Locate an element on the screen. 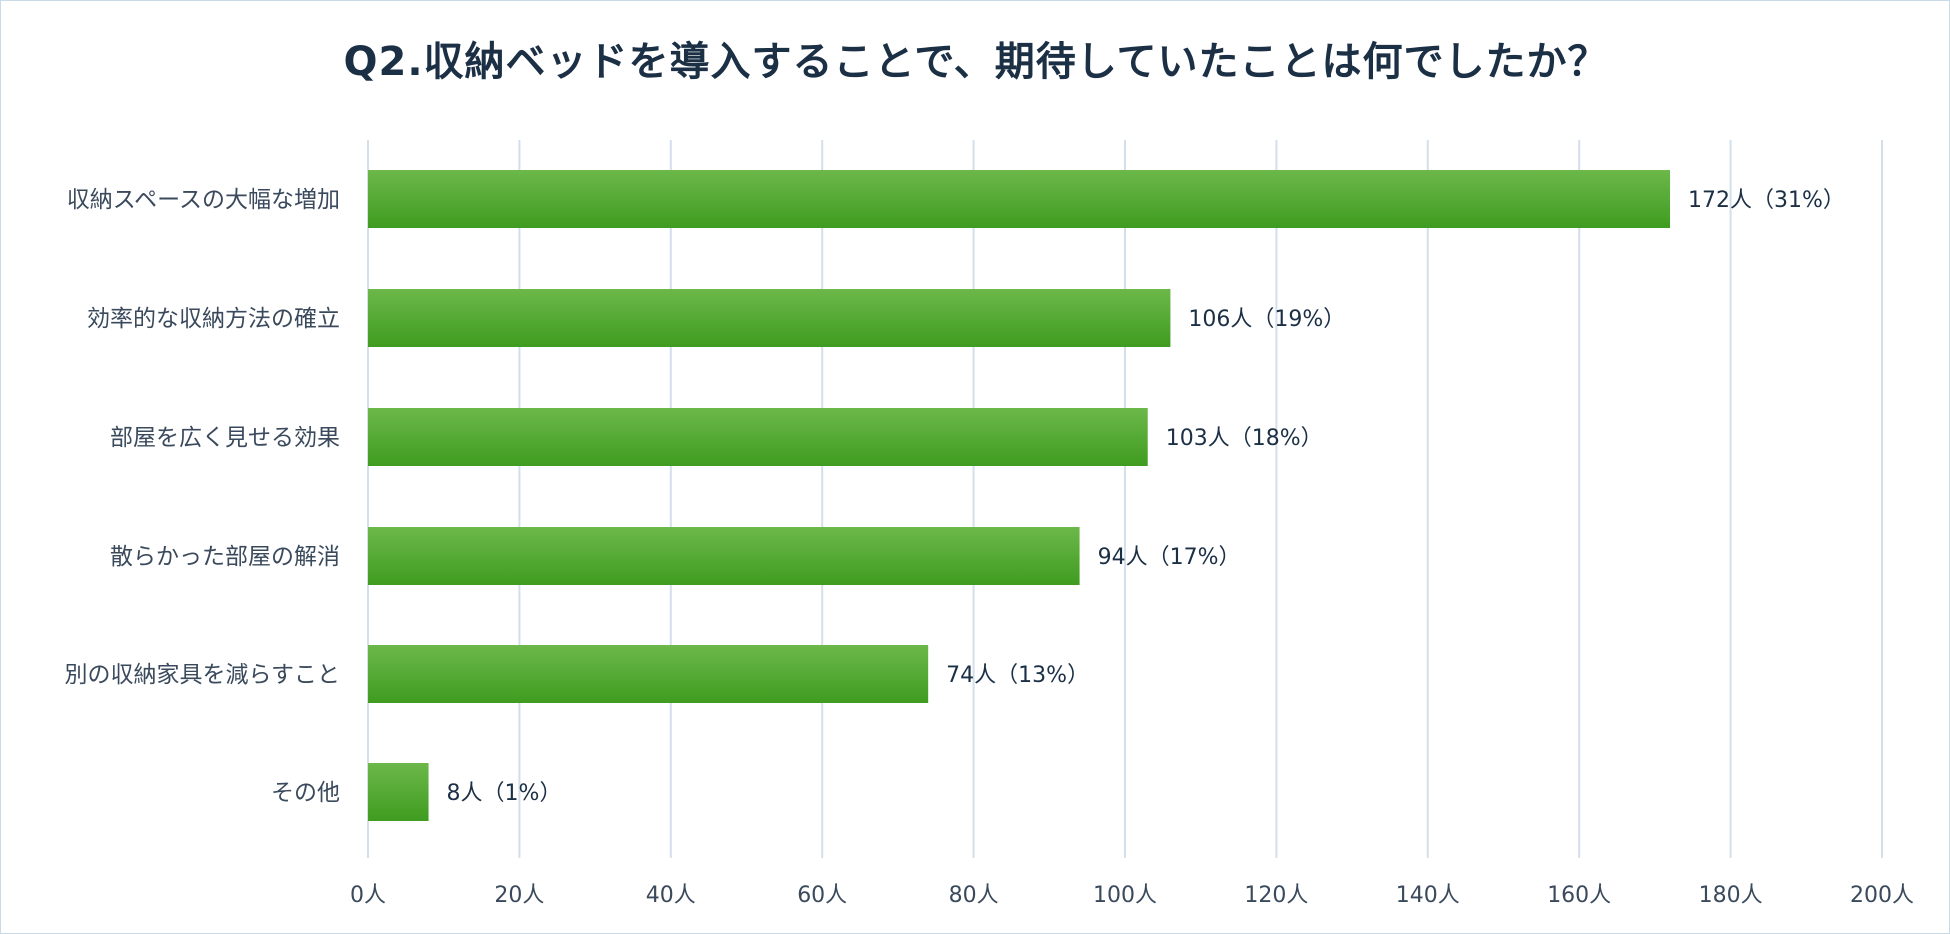 The width and height of the screenshot is (1950, 934). x-tick-label: 140人 is located at coordinates (1428, 895).